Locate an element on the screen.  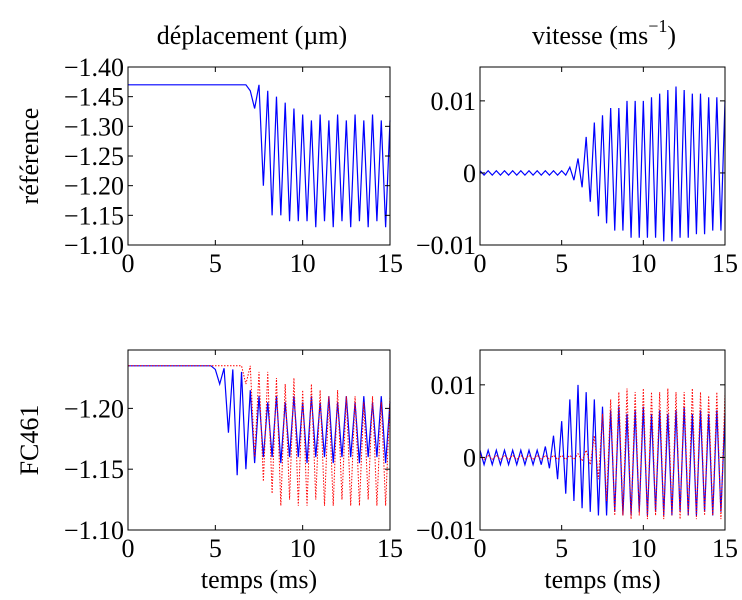
y-tick-label: −1.25 is located at coordinates (94, 156).